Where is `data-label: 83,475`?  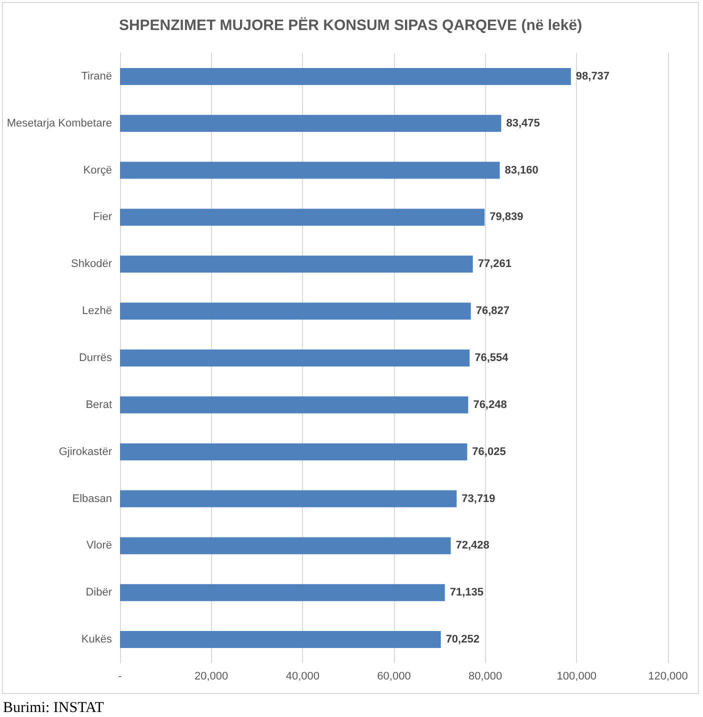
data-label: 83,475 is located at coordinates (523, 123).